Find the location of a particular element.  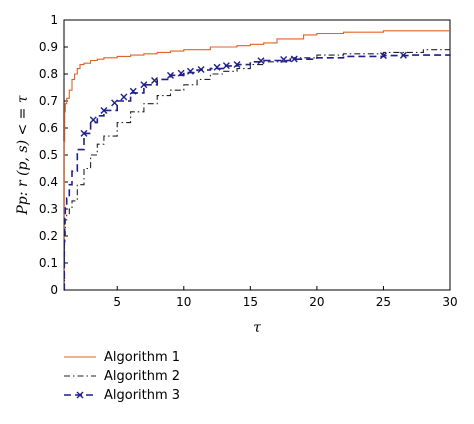

x-tick-label: 15 is located at coordinates (250, 302).